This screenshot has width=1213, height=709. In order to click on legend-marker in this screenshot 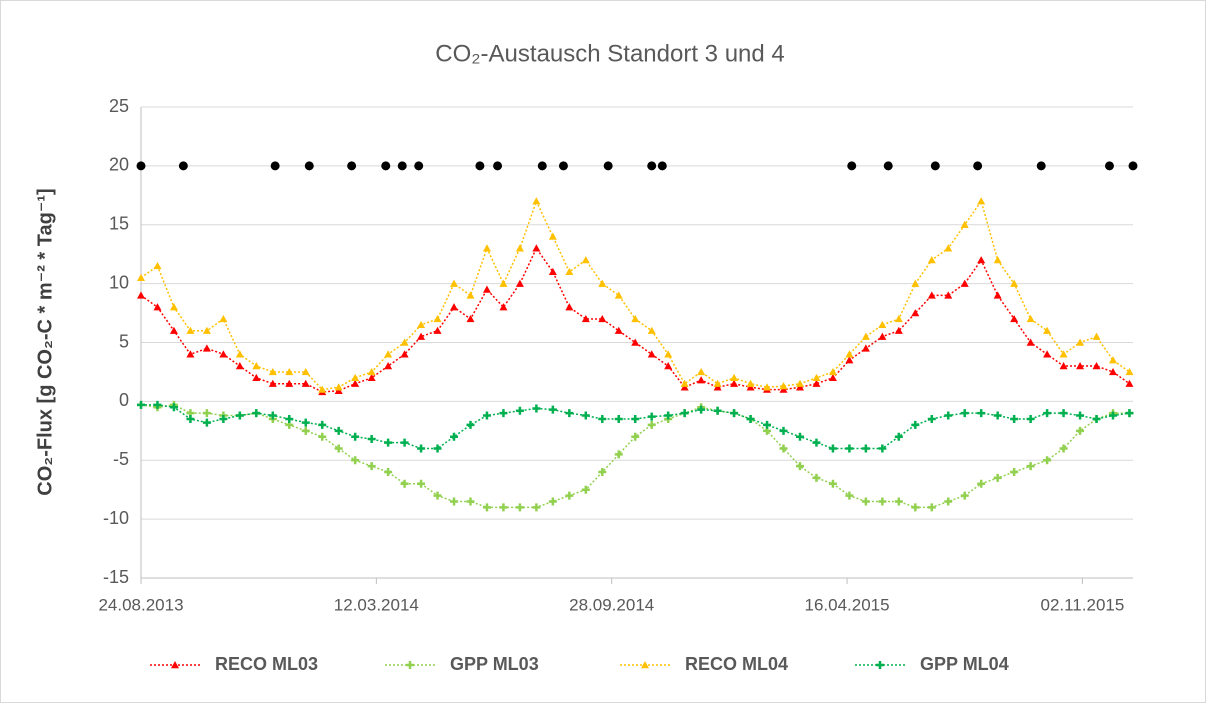, I will do `click(880, 665)`.